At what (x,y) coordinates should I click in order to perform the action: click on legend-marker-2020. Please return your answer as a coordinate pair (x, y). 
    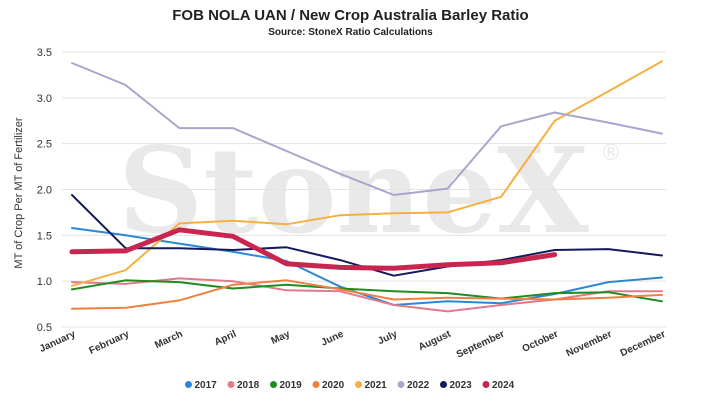
    Looking at the image, I should click on (316, 384).